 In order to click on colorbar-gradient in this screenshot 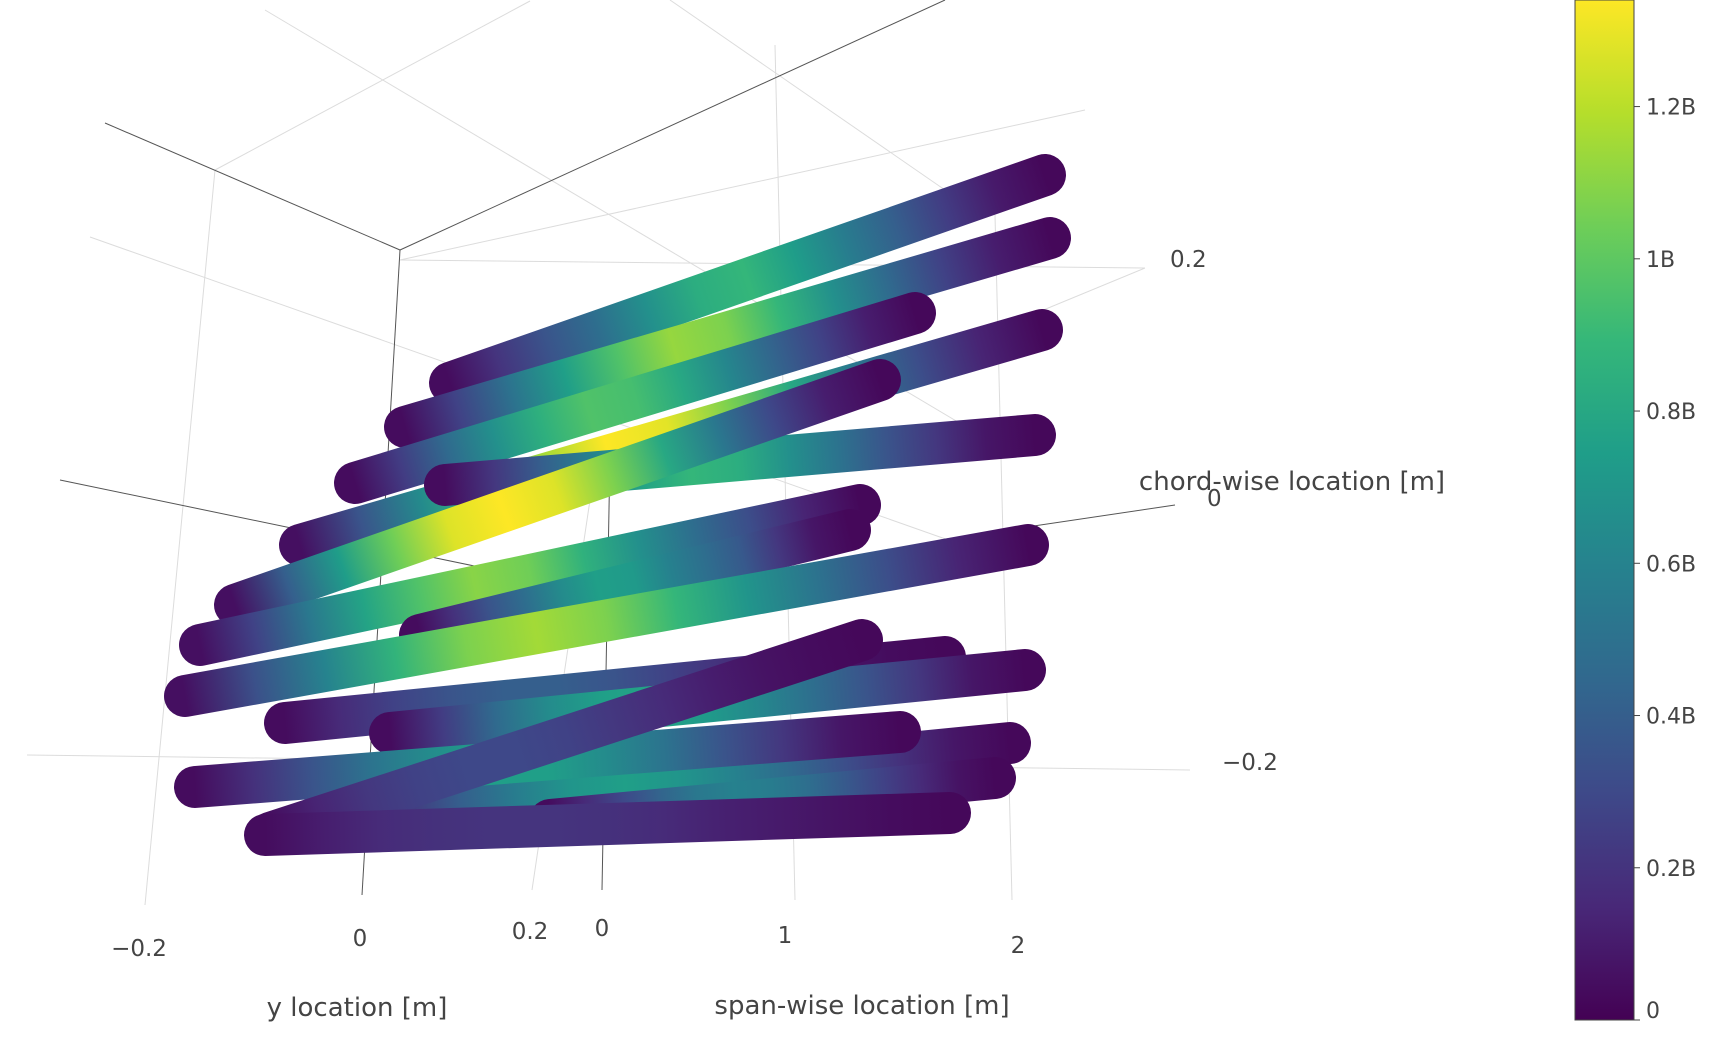, I will do `click(1604, 510)`.